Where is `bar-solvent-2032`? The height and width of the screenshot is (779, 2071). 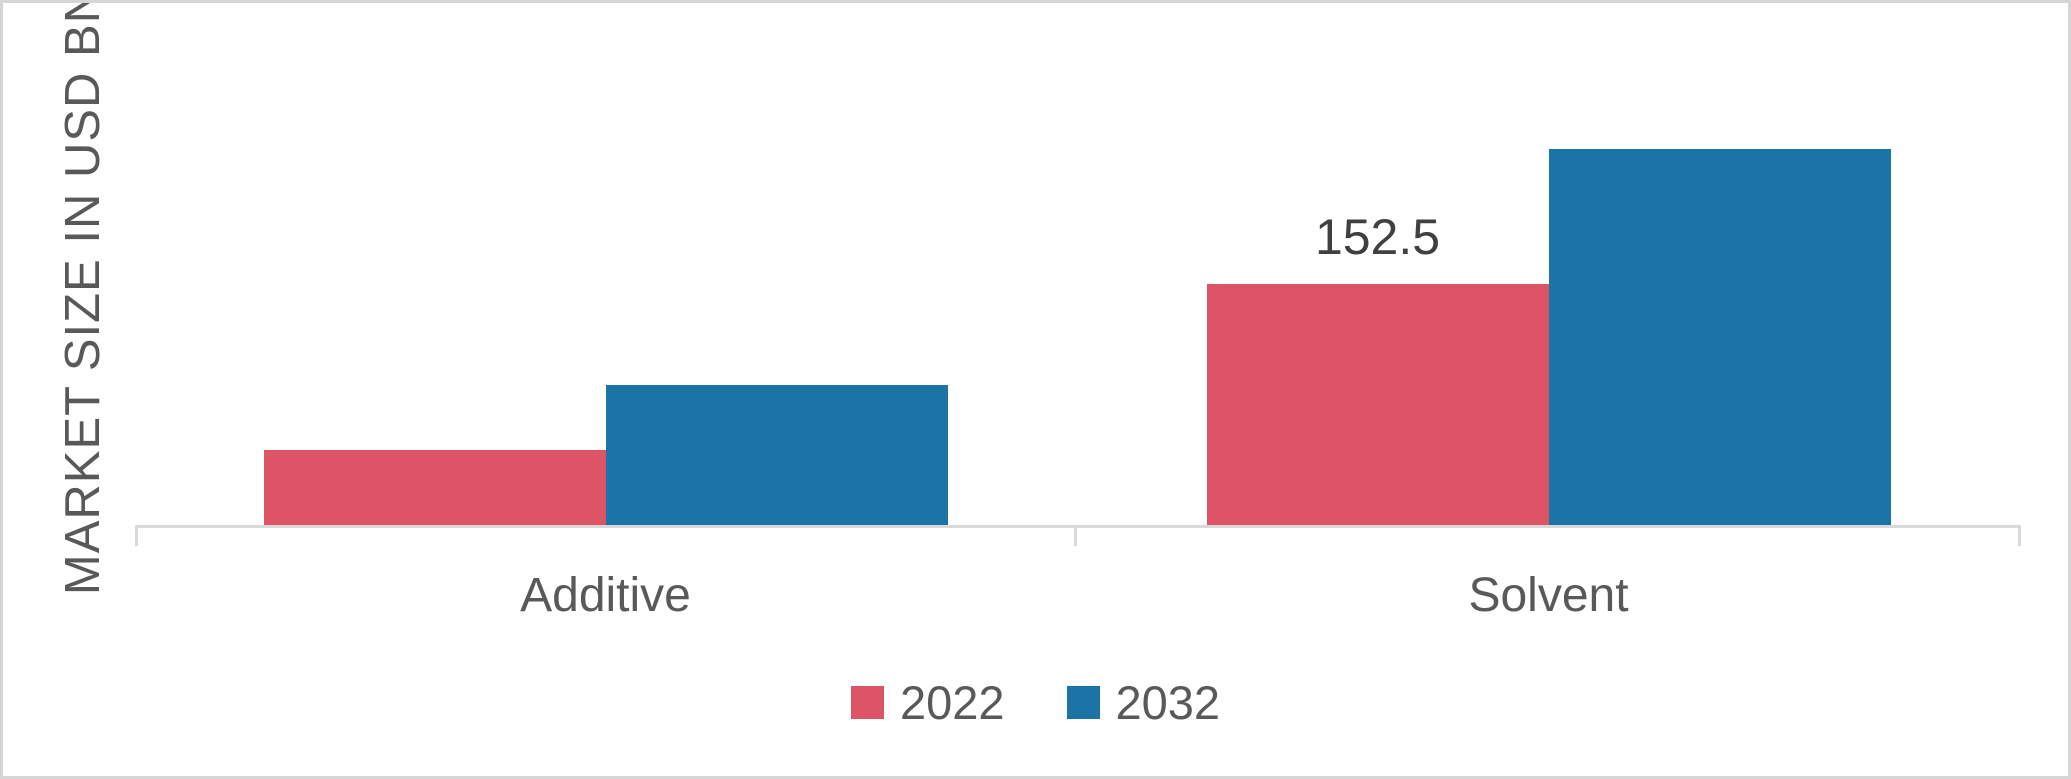
bar-solvent-2032 is located at coordinates (1719, 337).